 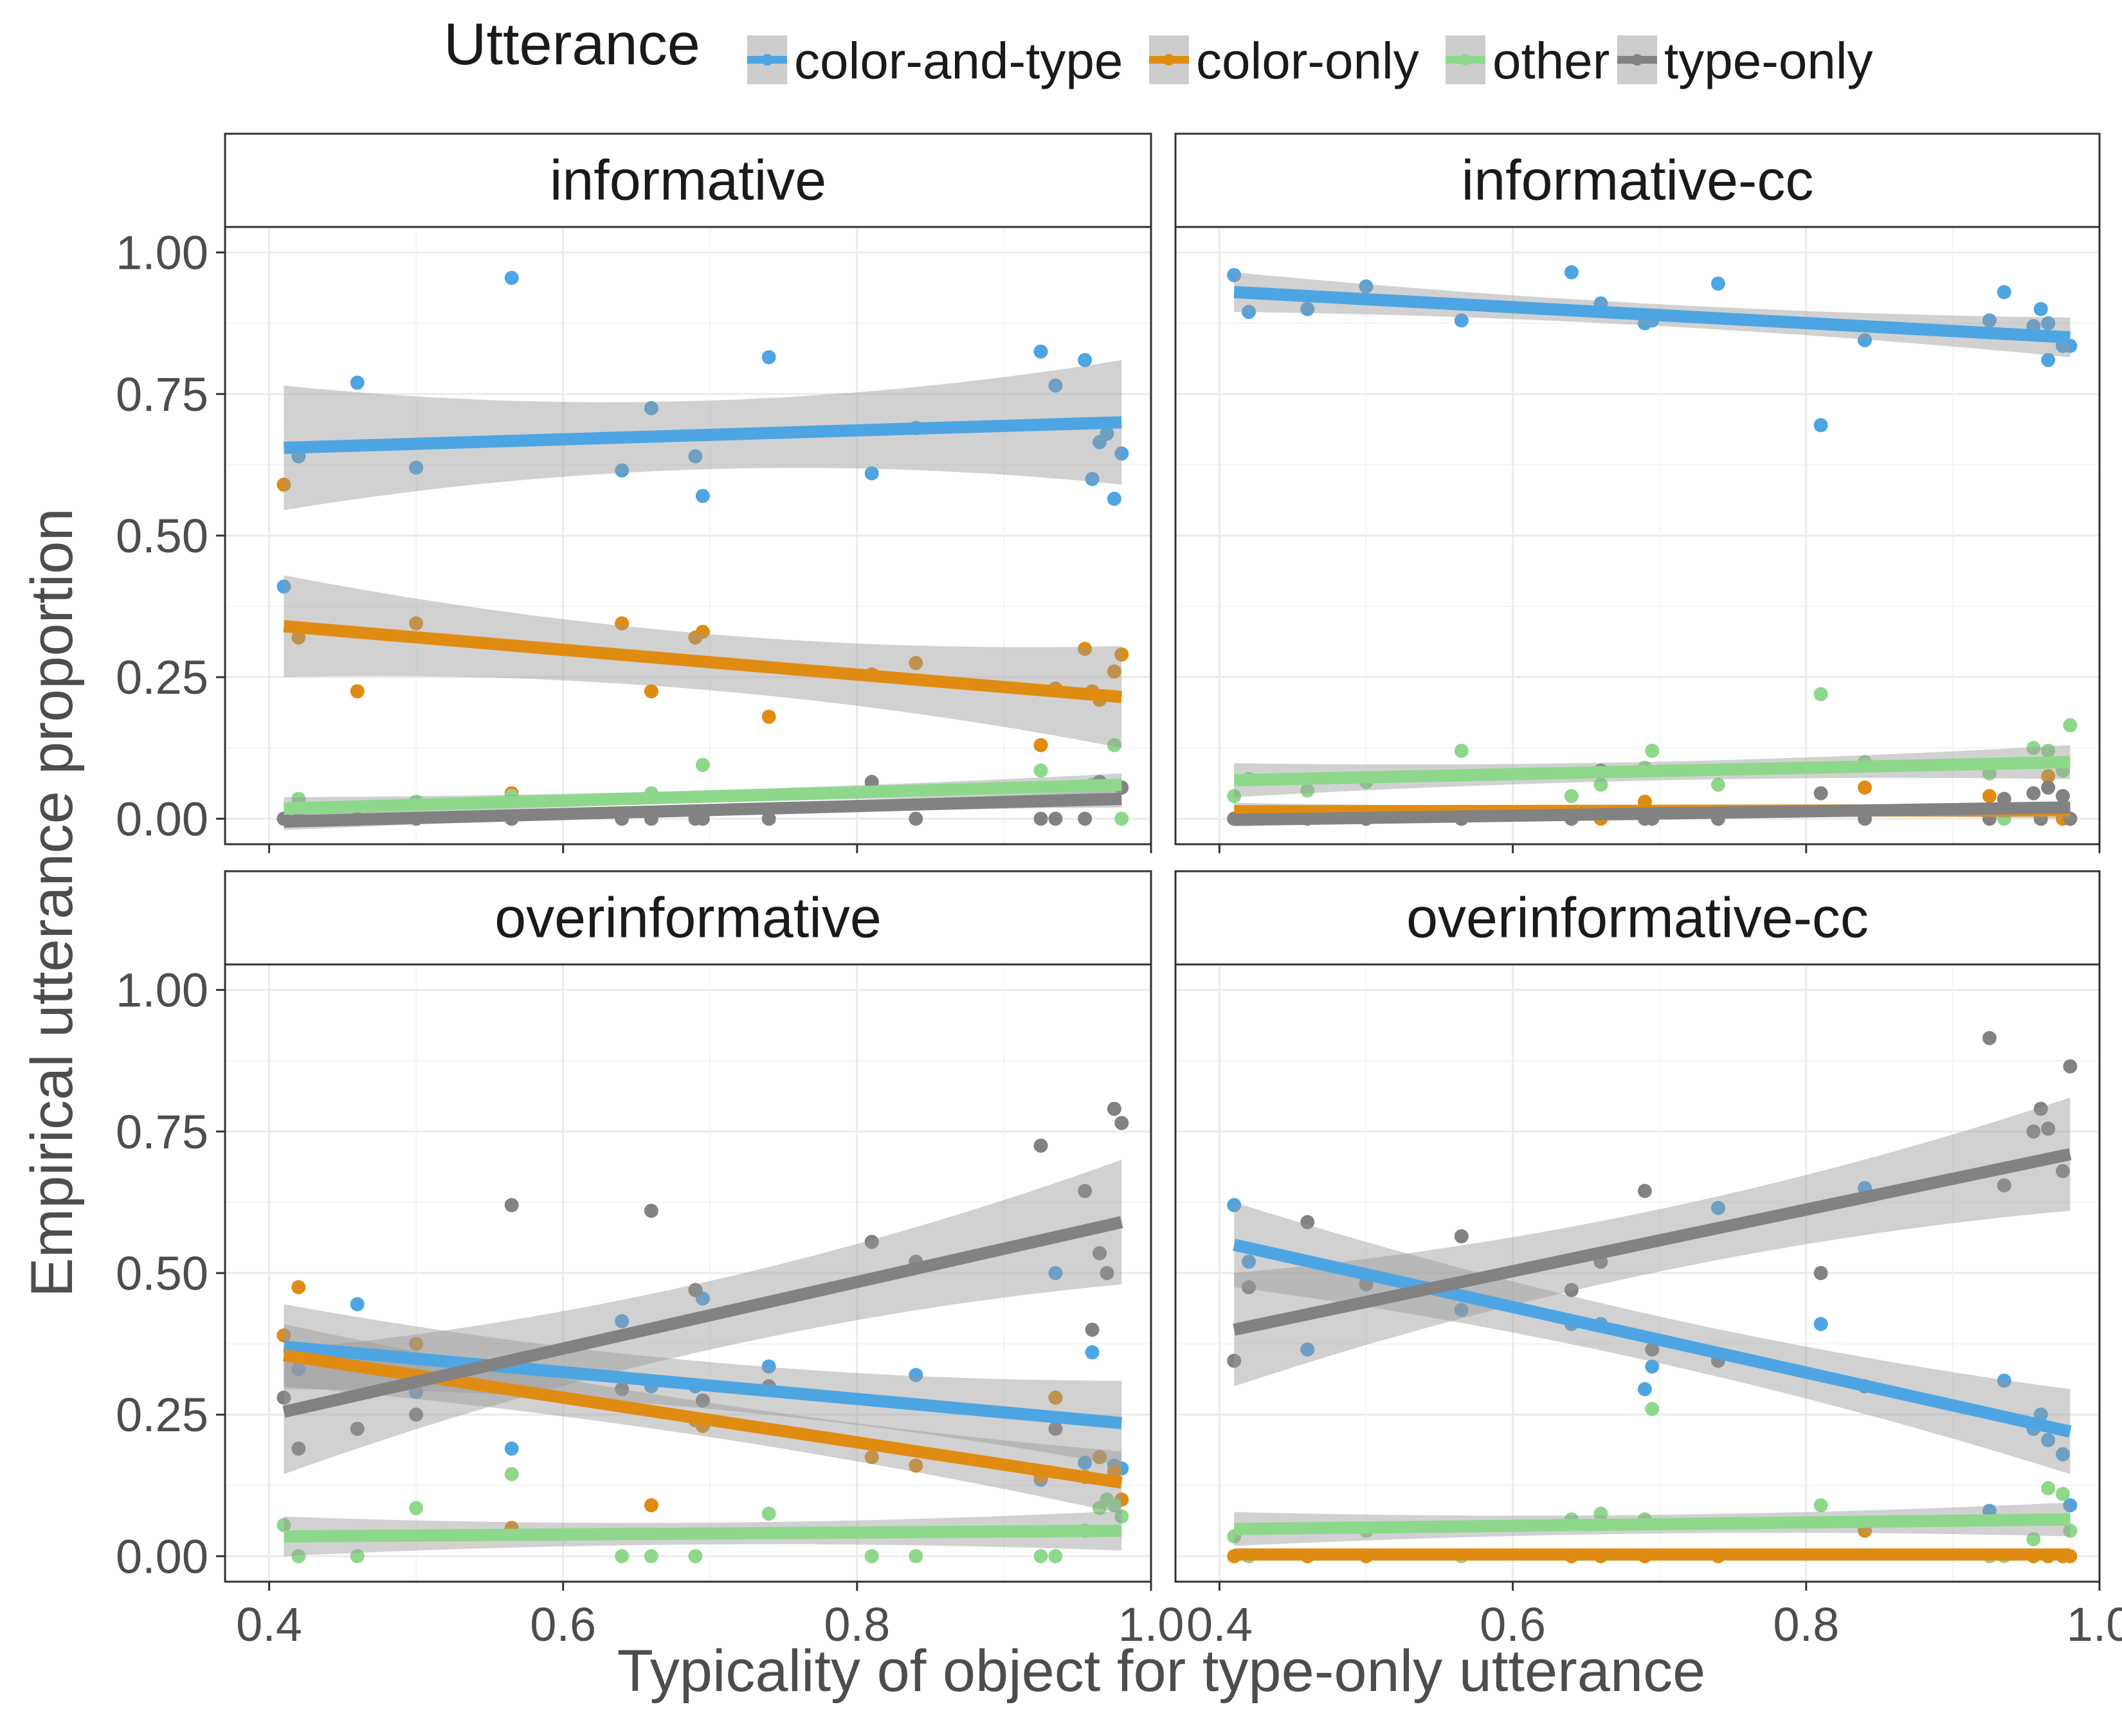 I want to click on legend-item-other: other, so click(x=1528, y=60).